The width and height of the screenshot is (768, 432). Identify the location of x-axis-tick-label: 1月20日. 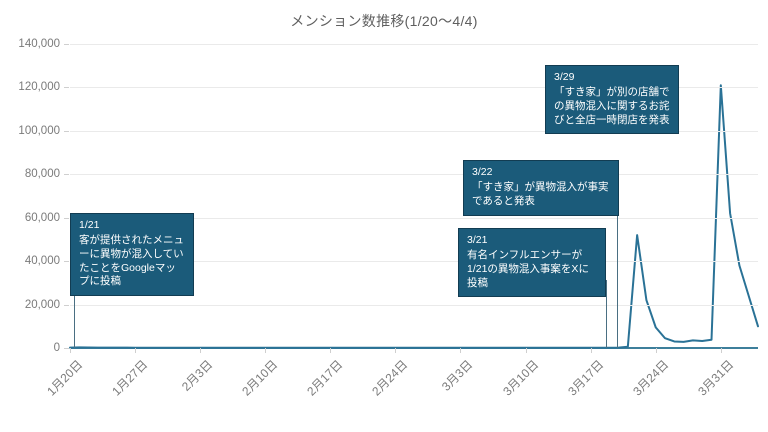
(65, 378).